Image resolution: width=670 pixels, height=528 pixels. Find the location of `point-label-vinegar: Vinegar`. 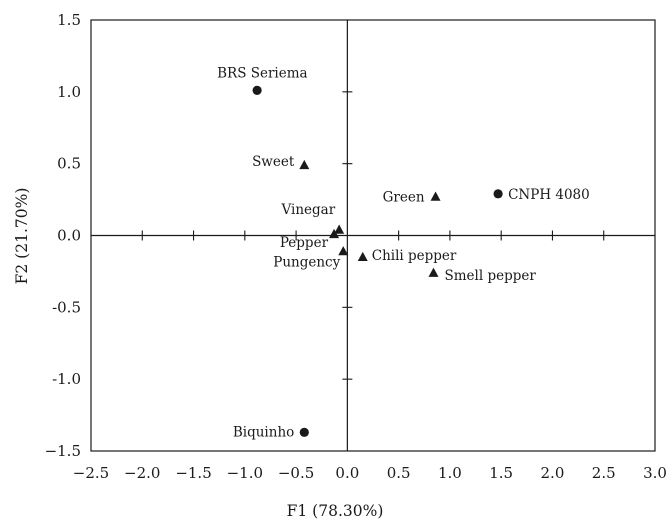

point-label-vinegar: Vinegar is located at coordinates (307, 210).